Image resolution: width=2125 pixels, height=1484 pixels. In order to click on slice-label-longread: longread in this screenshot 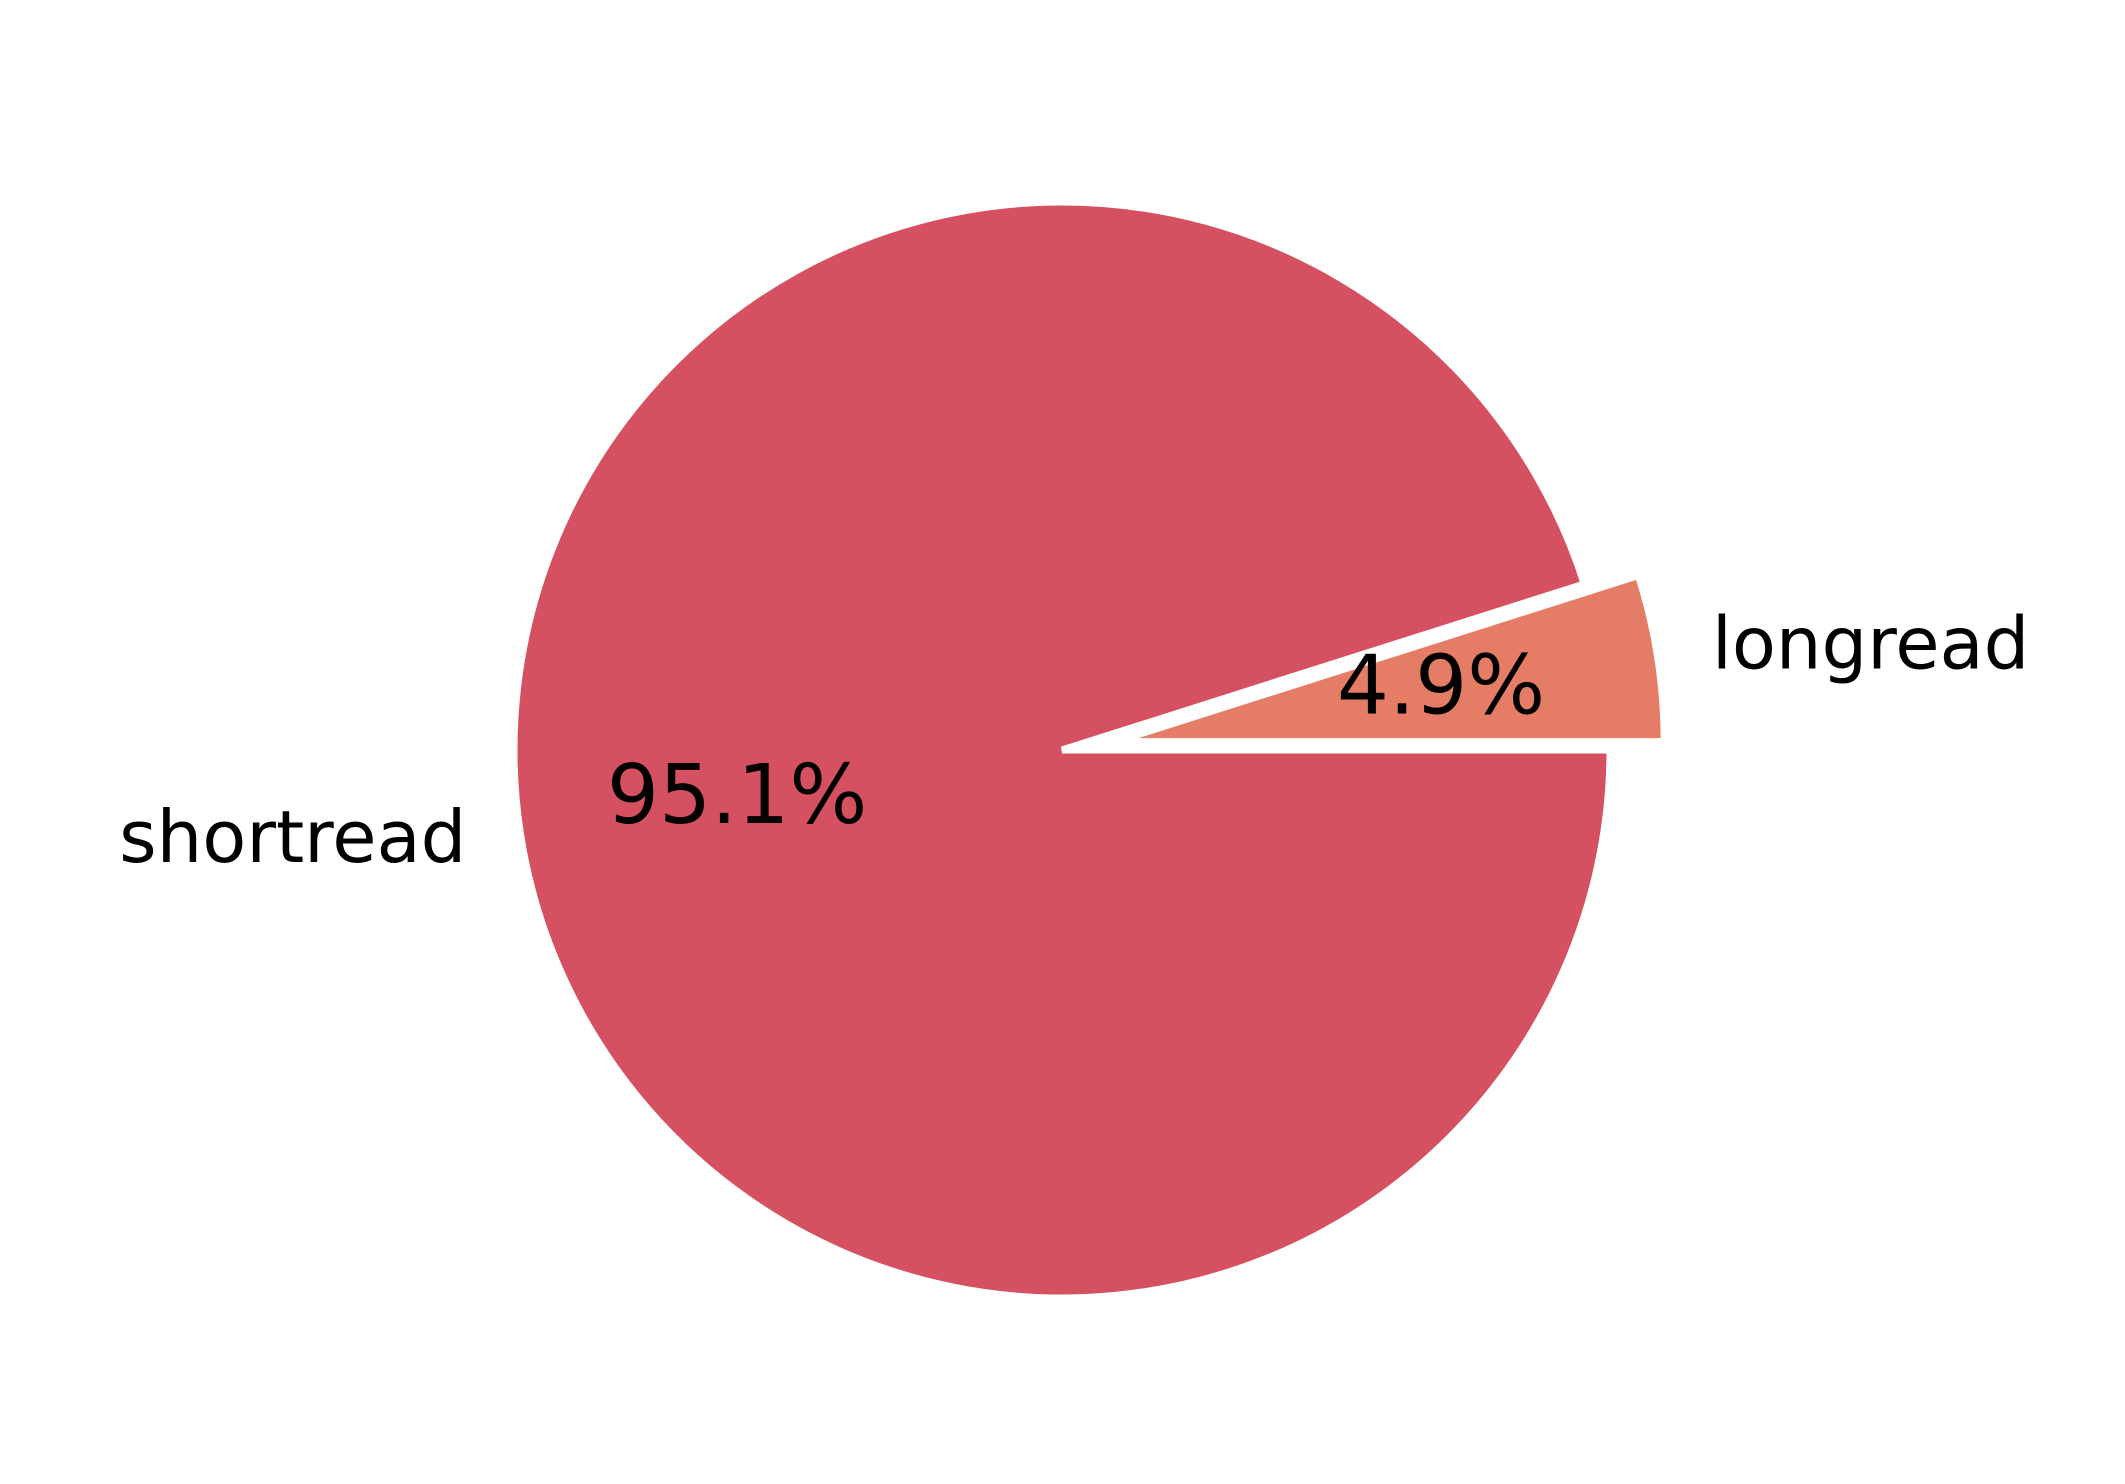, I will do `click(1871, 644)`.